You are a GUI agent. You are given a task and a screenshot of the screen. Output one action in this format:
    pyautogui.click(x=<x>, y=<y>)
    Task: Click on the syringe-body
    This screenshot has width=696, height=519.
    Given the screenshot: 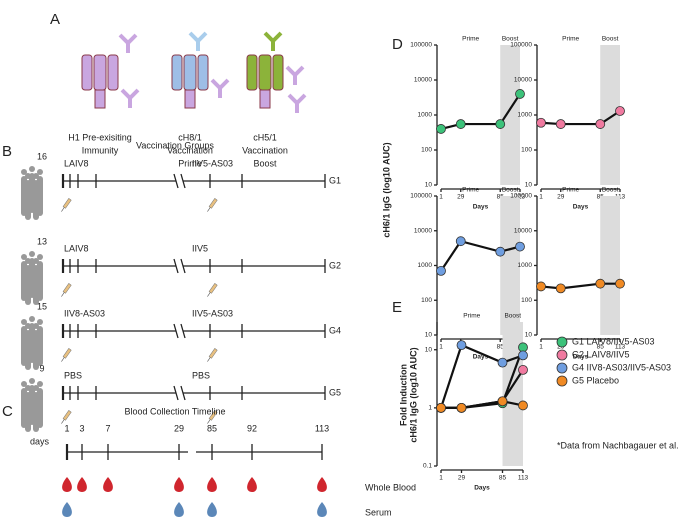 What is the action you would take?
    pyautogui.click(x=67, y=353)
    